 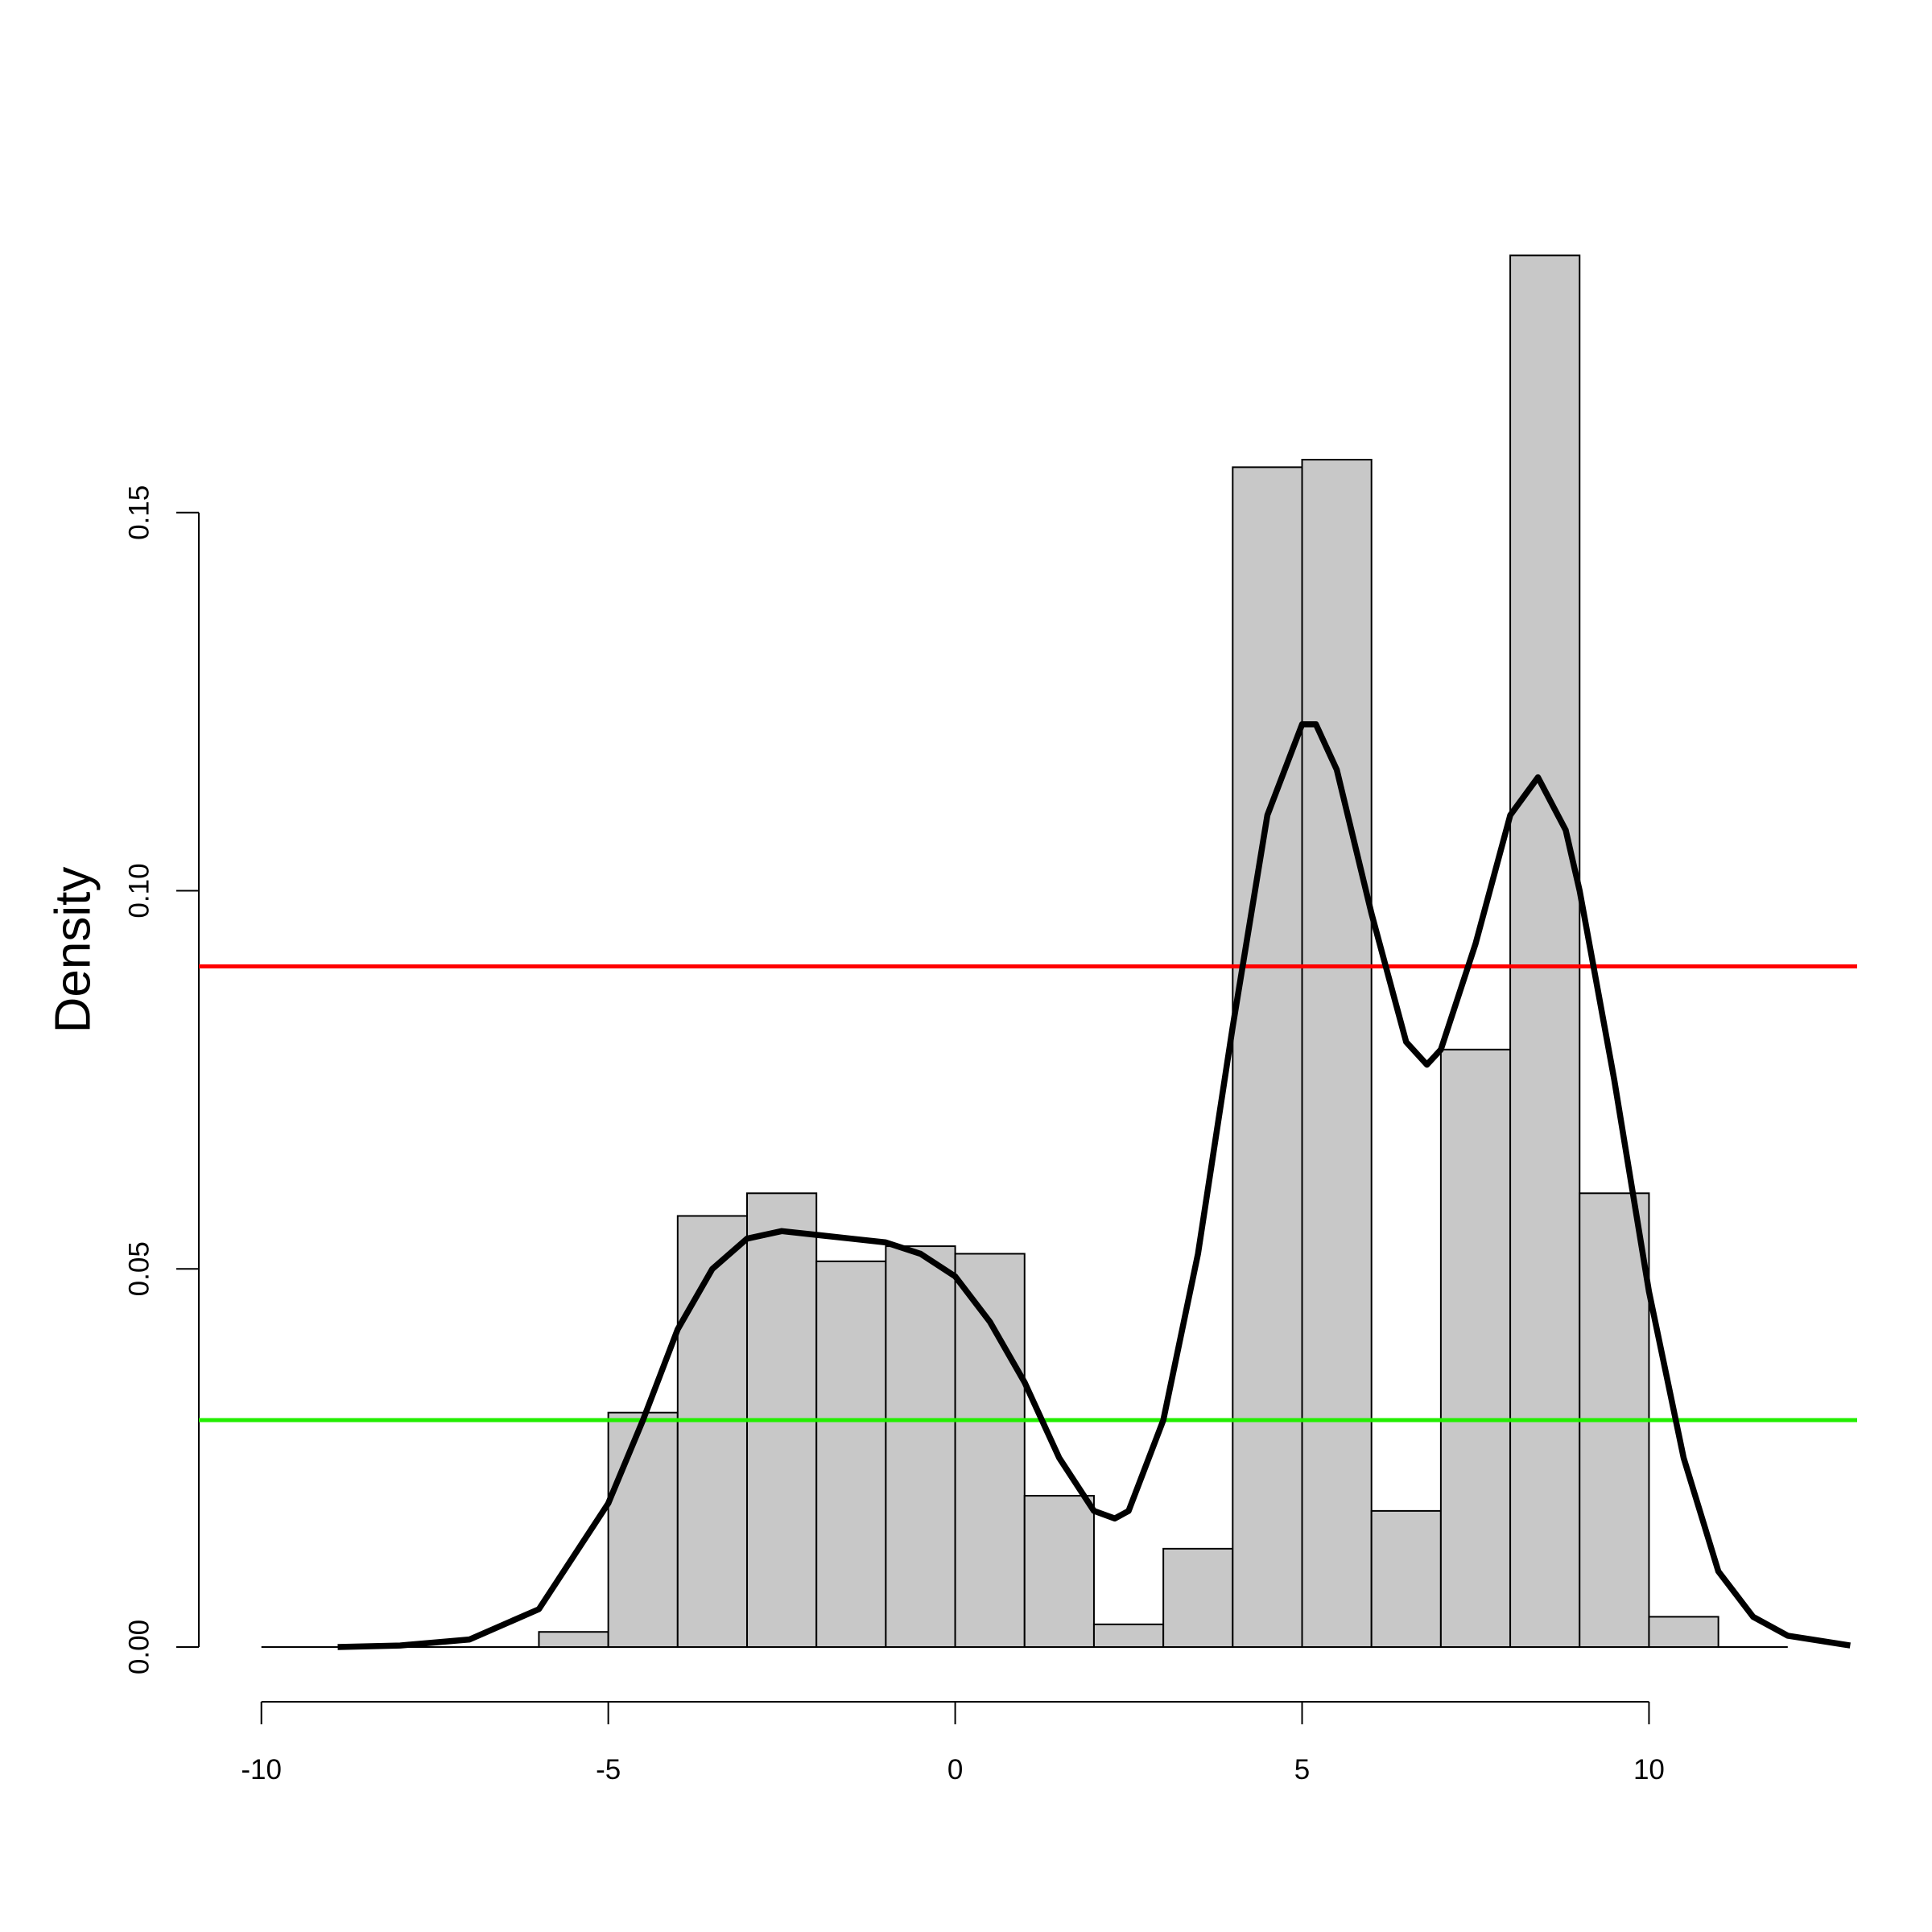 I want to click on x-tick-label: 10, so click(x=1649, y=1770).